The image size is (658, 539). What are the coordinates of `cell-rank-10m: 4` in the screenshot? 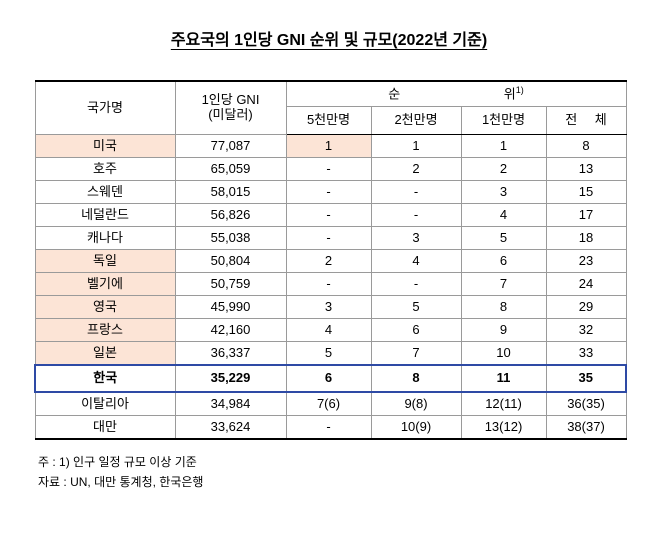 It's located at (503, 215).